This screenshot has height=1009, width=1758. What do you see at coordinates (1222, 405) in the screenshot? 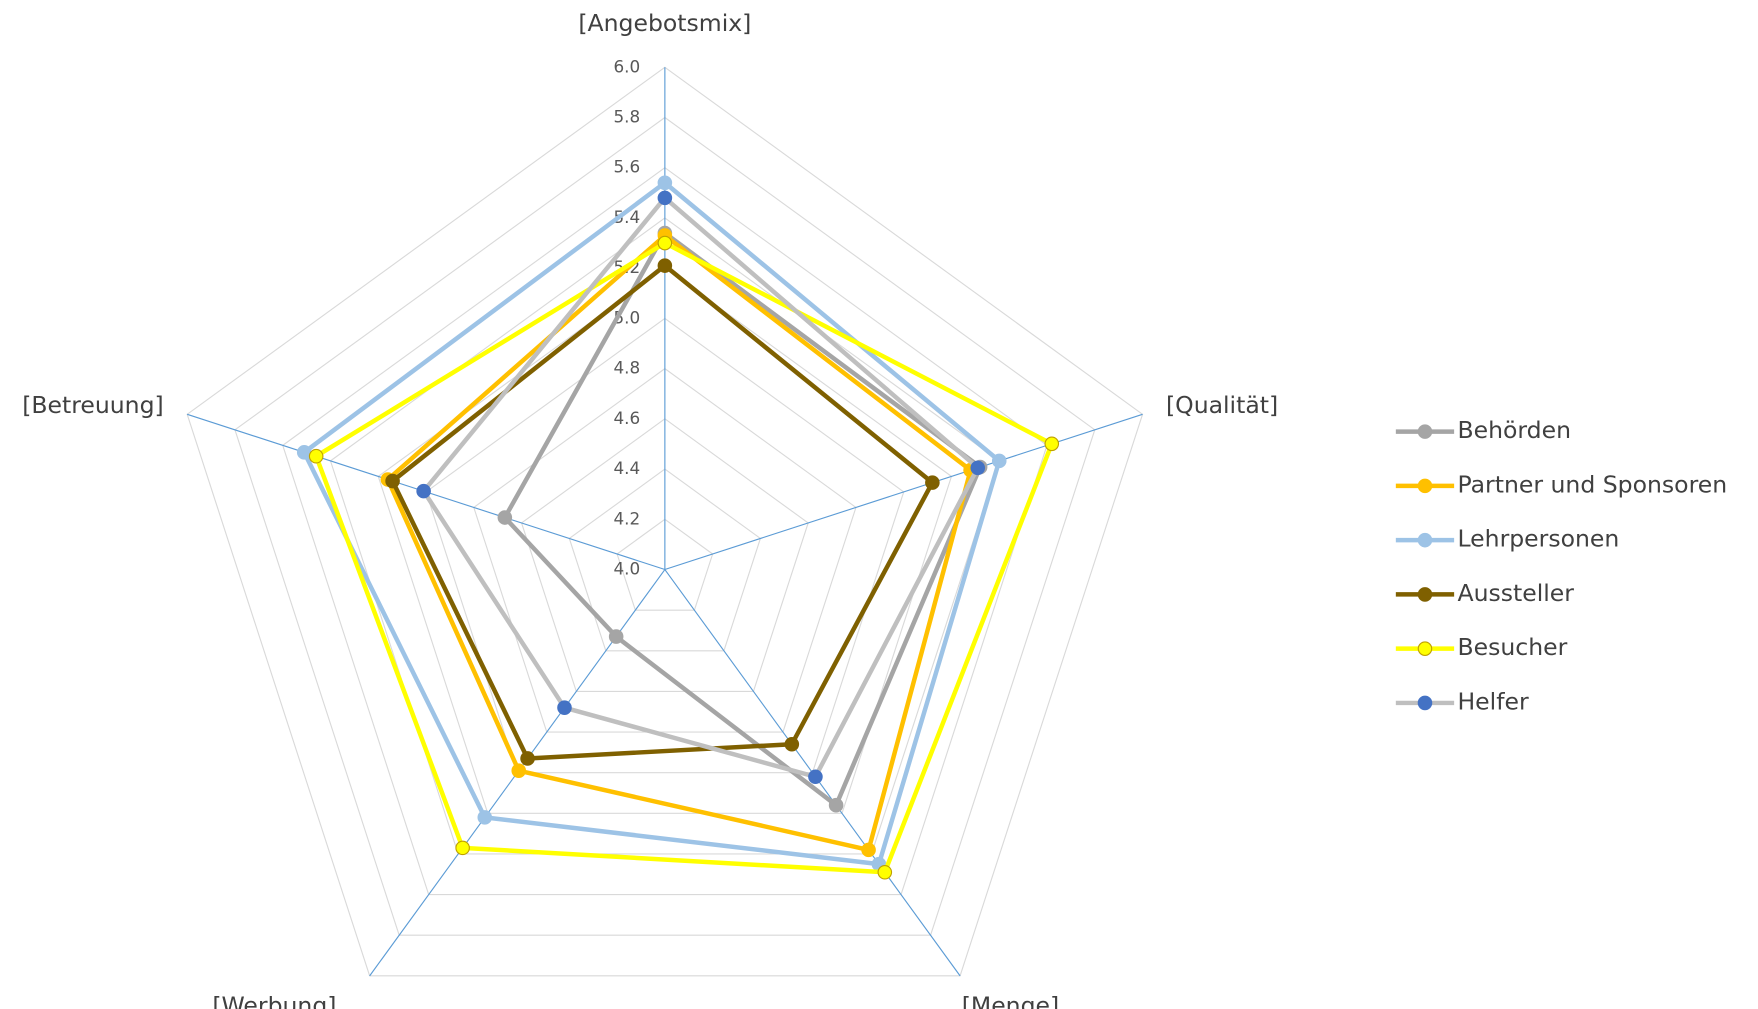
I see `axis-label: [Qualität]` at bounding box center [1222, 405].